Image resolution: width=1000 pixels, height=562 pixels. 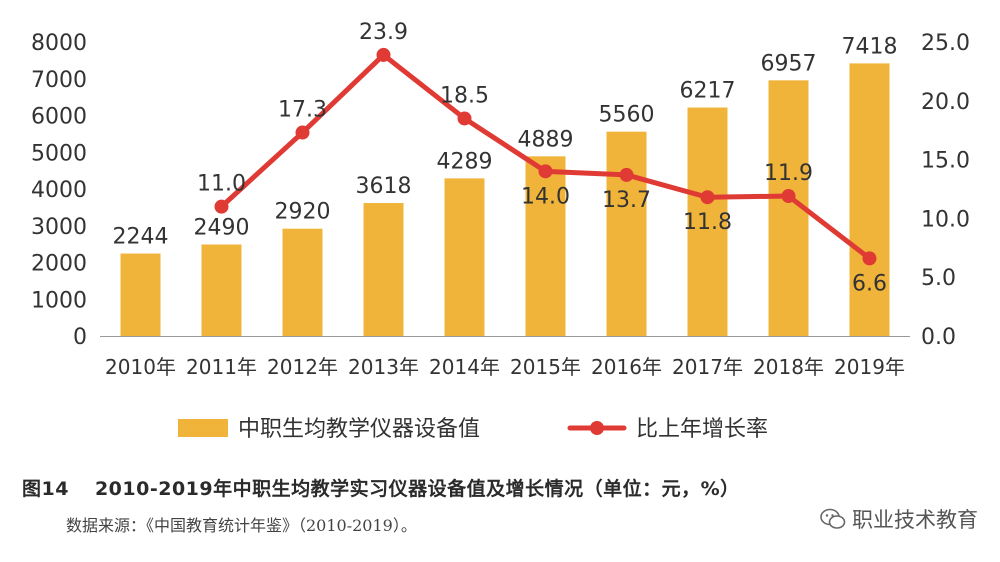 I want to click on left-axis-tick-label: 8000, so click(x=59, y=43).